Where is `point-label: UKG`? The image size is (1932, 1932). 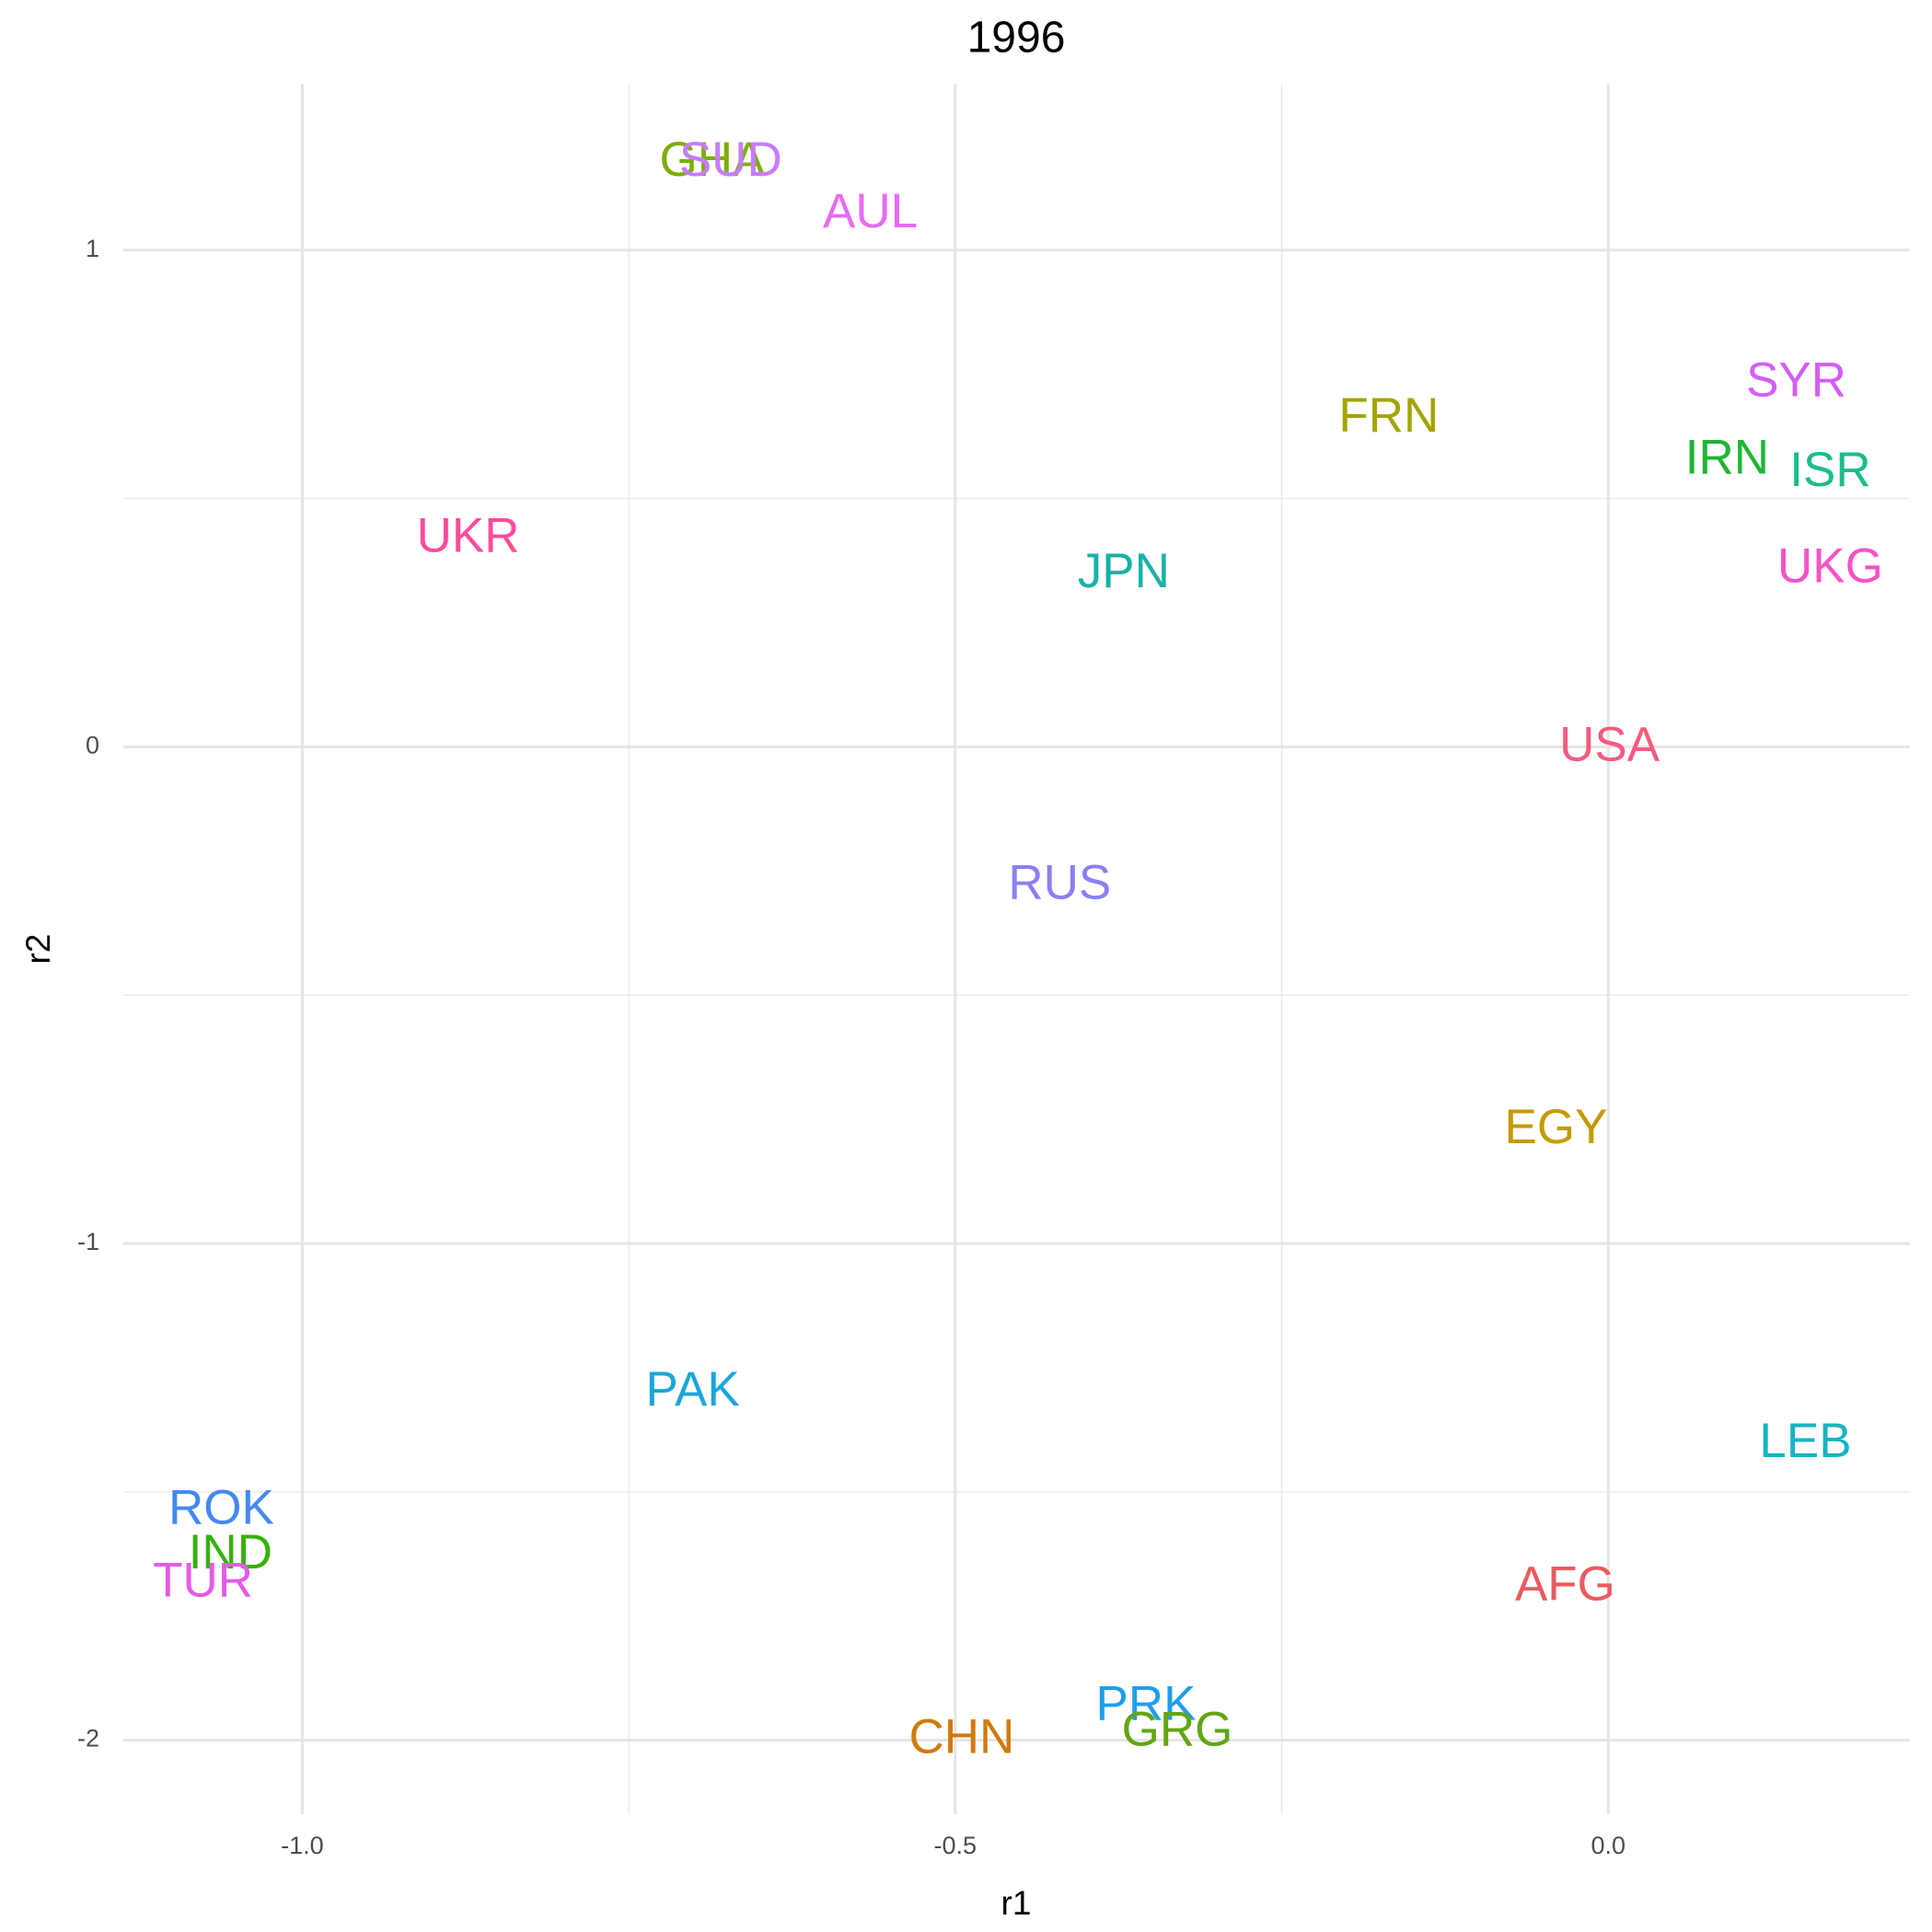 point-label: UKG is located at coordinates (1830, 567).